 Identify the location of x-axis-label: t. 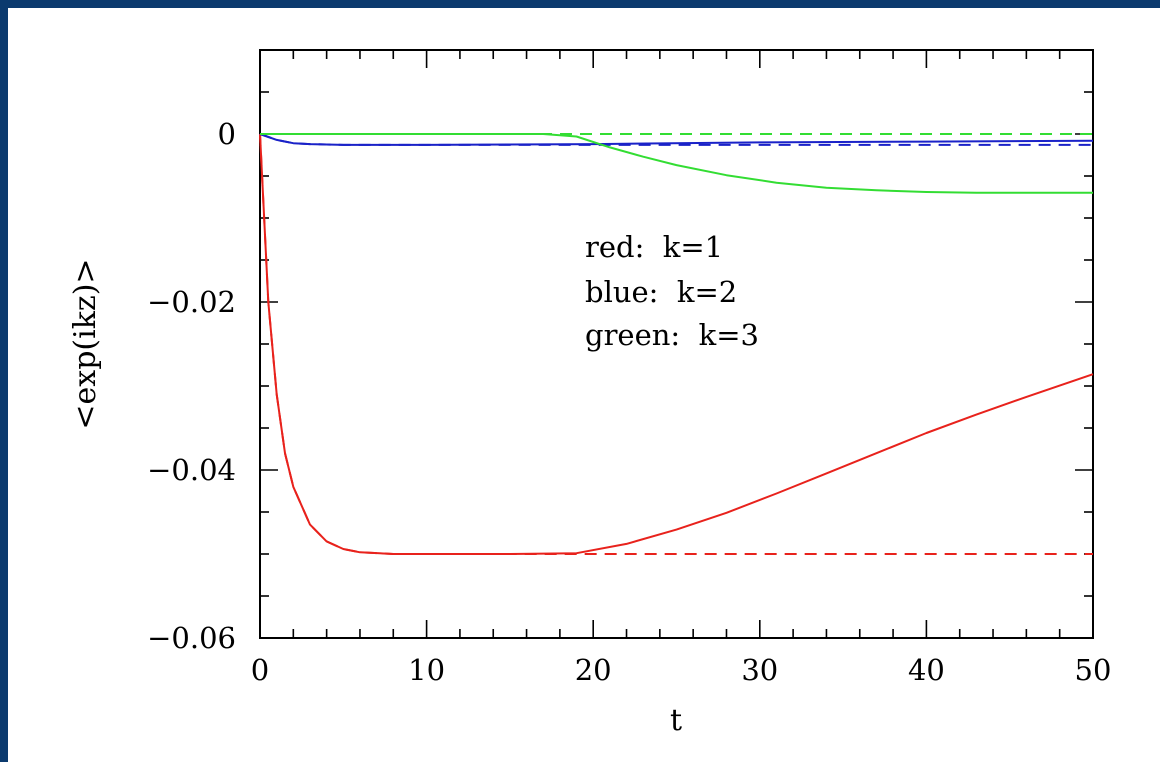
(676, 720).